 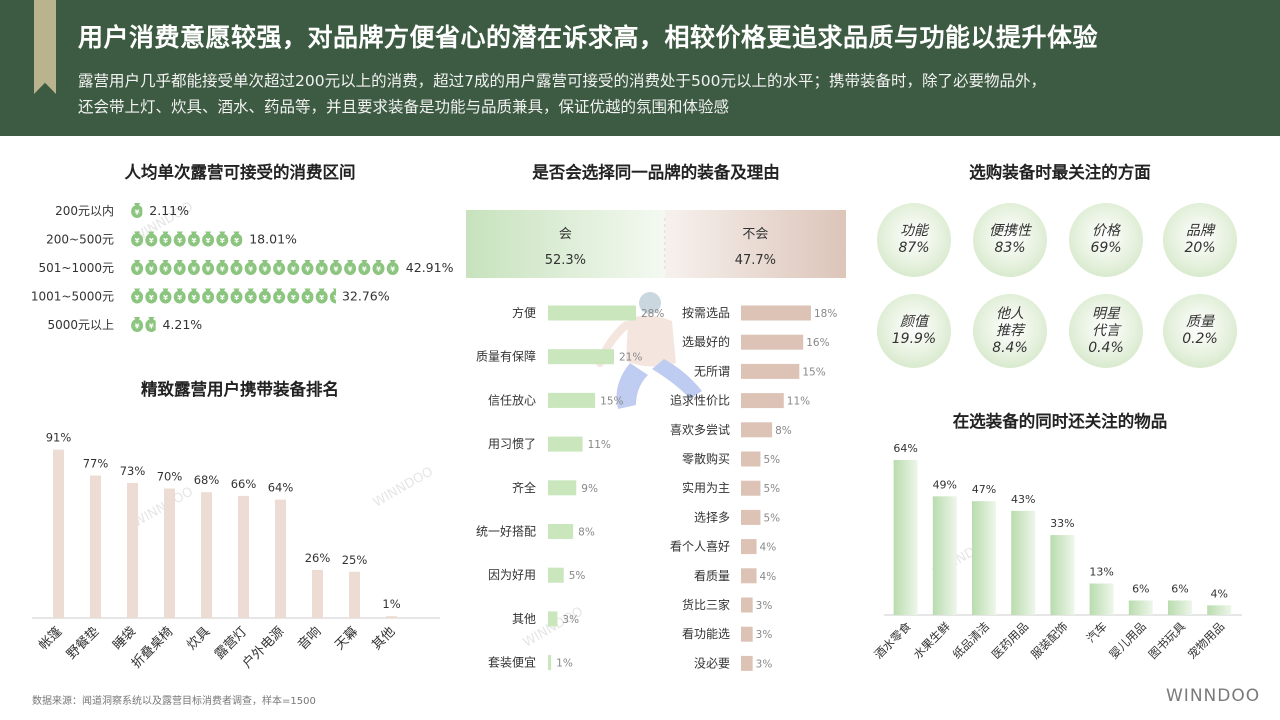 What do you see at coordinates (512, 575) in the screenshot?
I see `yes-reason-label: 因为好用` at bounding box center [512, 575].